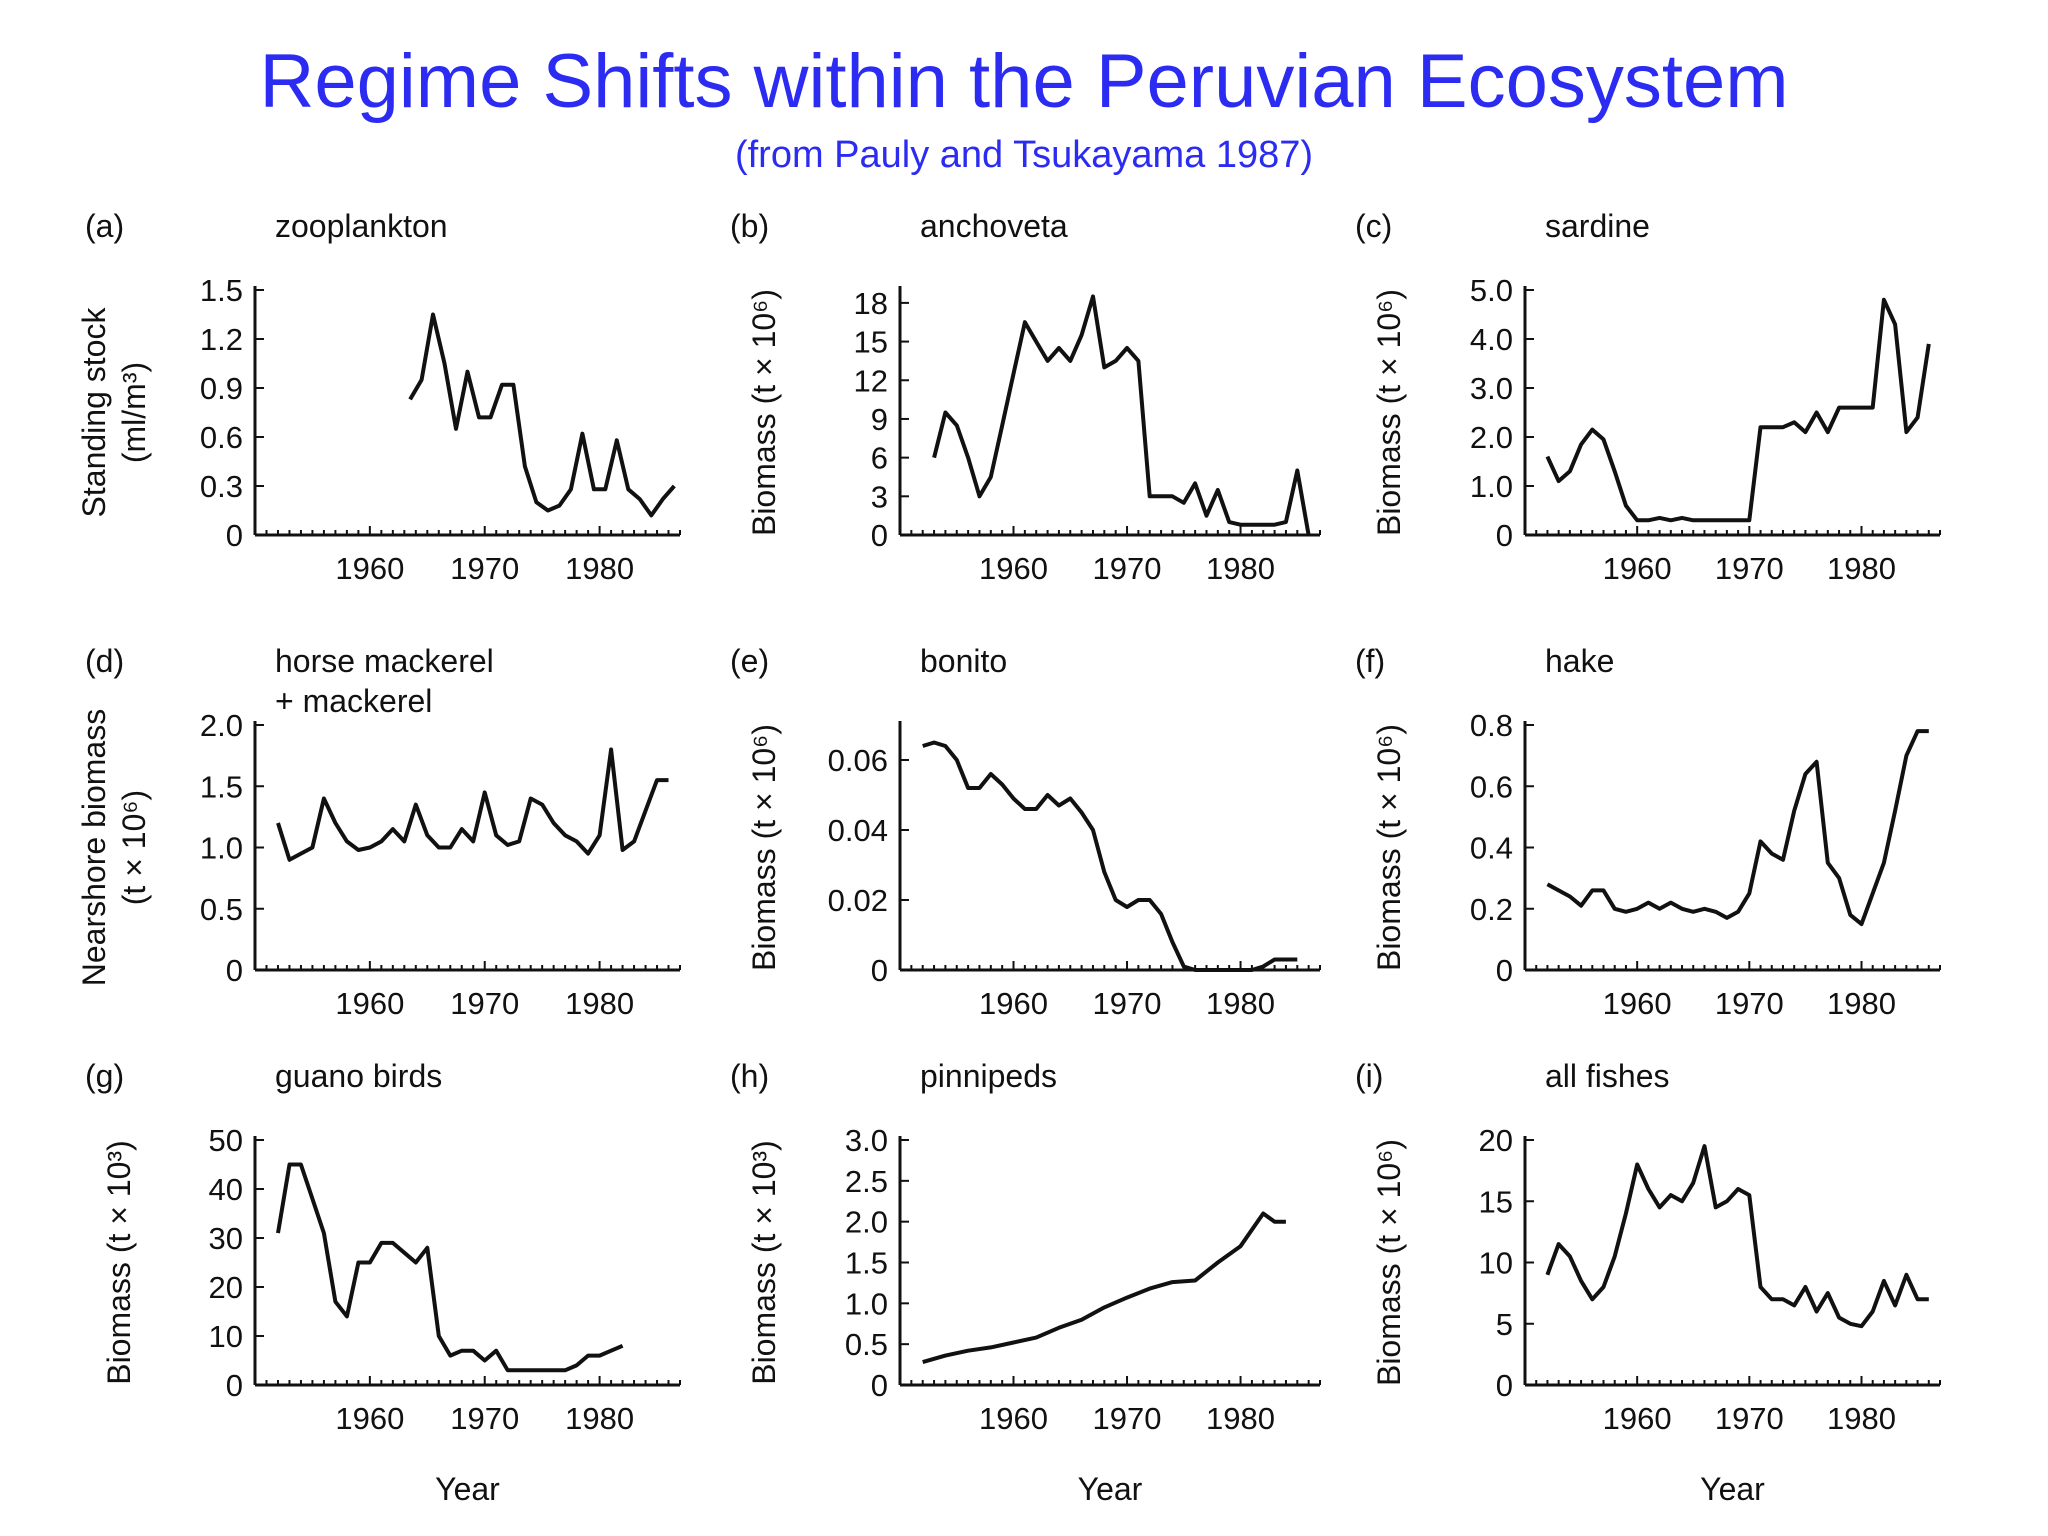 The height and width of the screenshot is (1536, 2048). What do you see at coordinates (1579, 661) in the screenshot?
I see `panel-f-title: hake` at bounding box center [1579, 661].